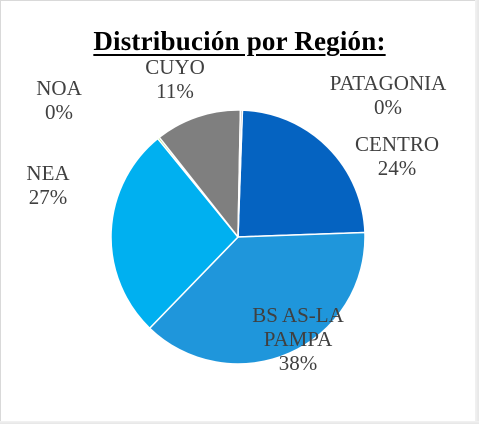  I want to click on data-label-value-nea: 27%, so click(48, 197).